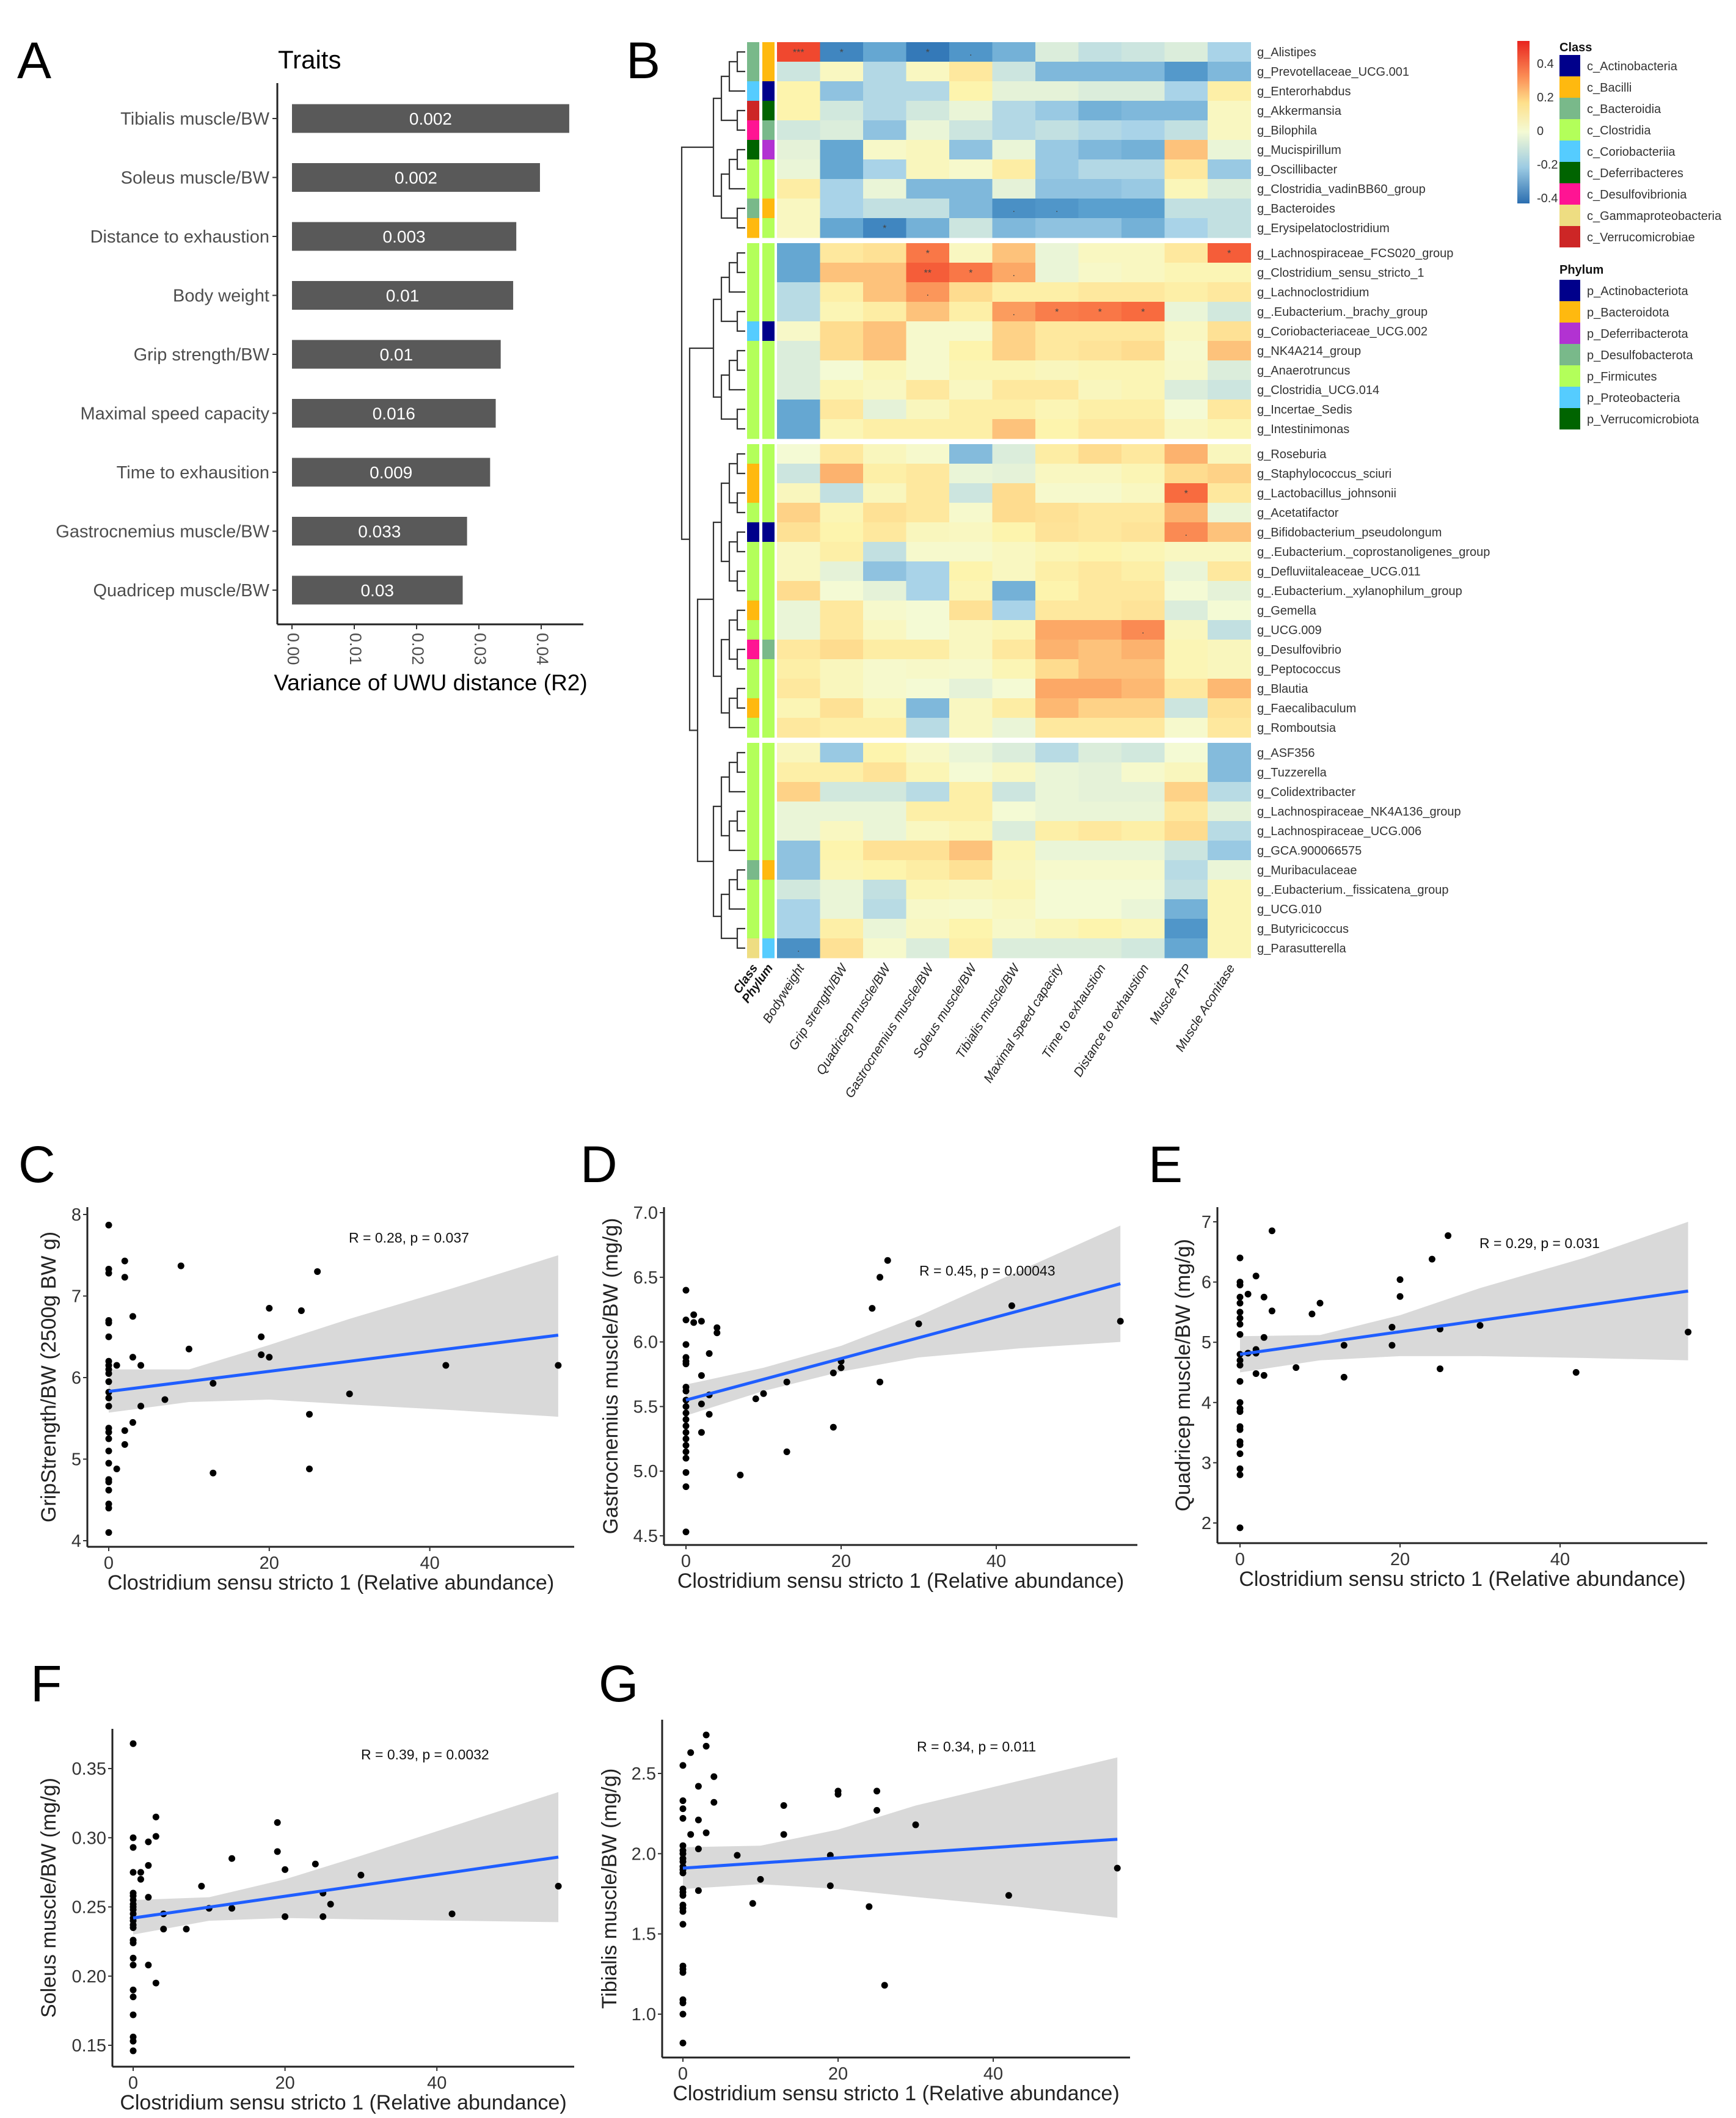 Image resolution: width=1736 pixels, height=2118 pixels. Describe the element at coordinates (1024, 1023) in the screenshot. I see `column-label: Maximal speed capacity` at that location.